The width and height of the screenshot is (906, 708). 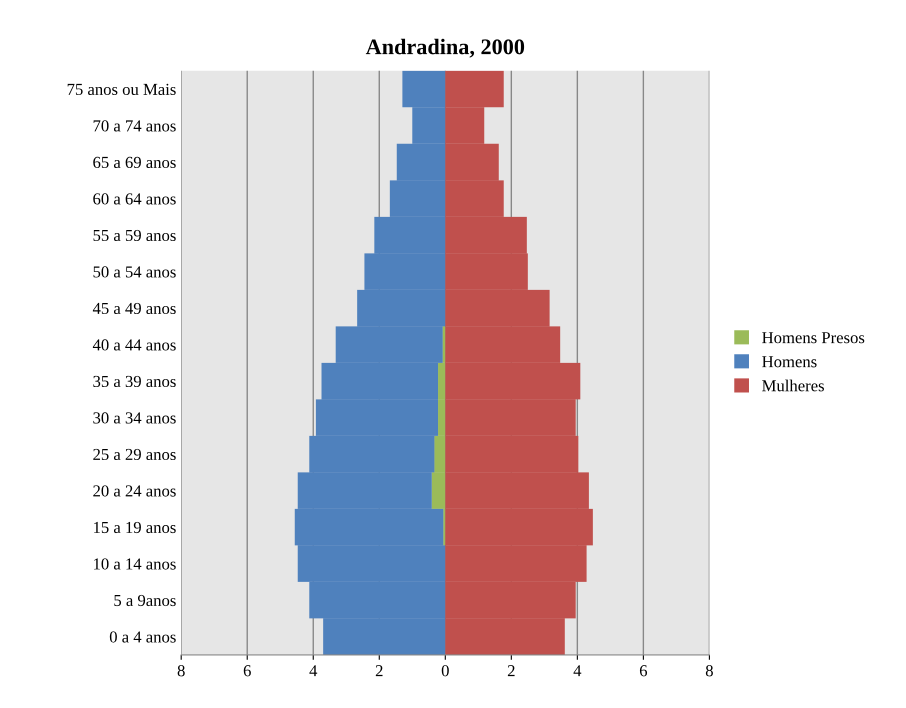 I want to click on y-tick-label: 40 a 44 anos, so click(x=134, y=345).